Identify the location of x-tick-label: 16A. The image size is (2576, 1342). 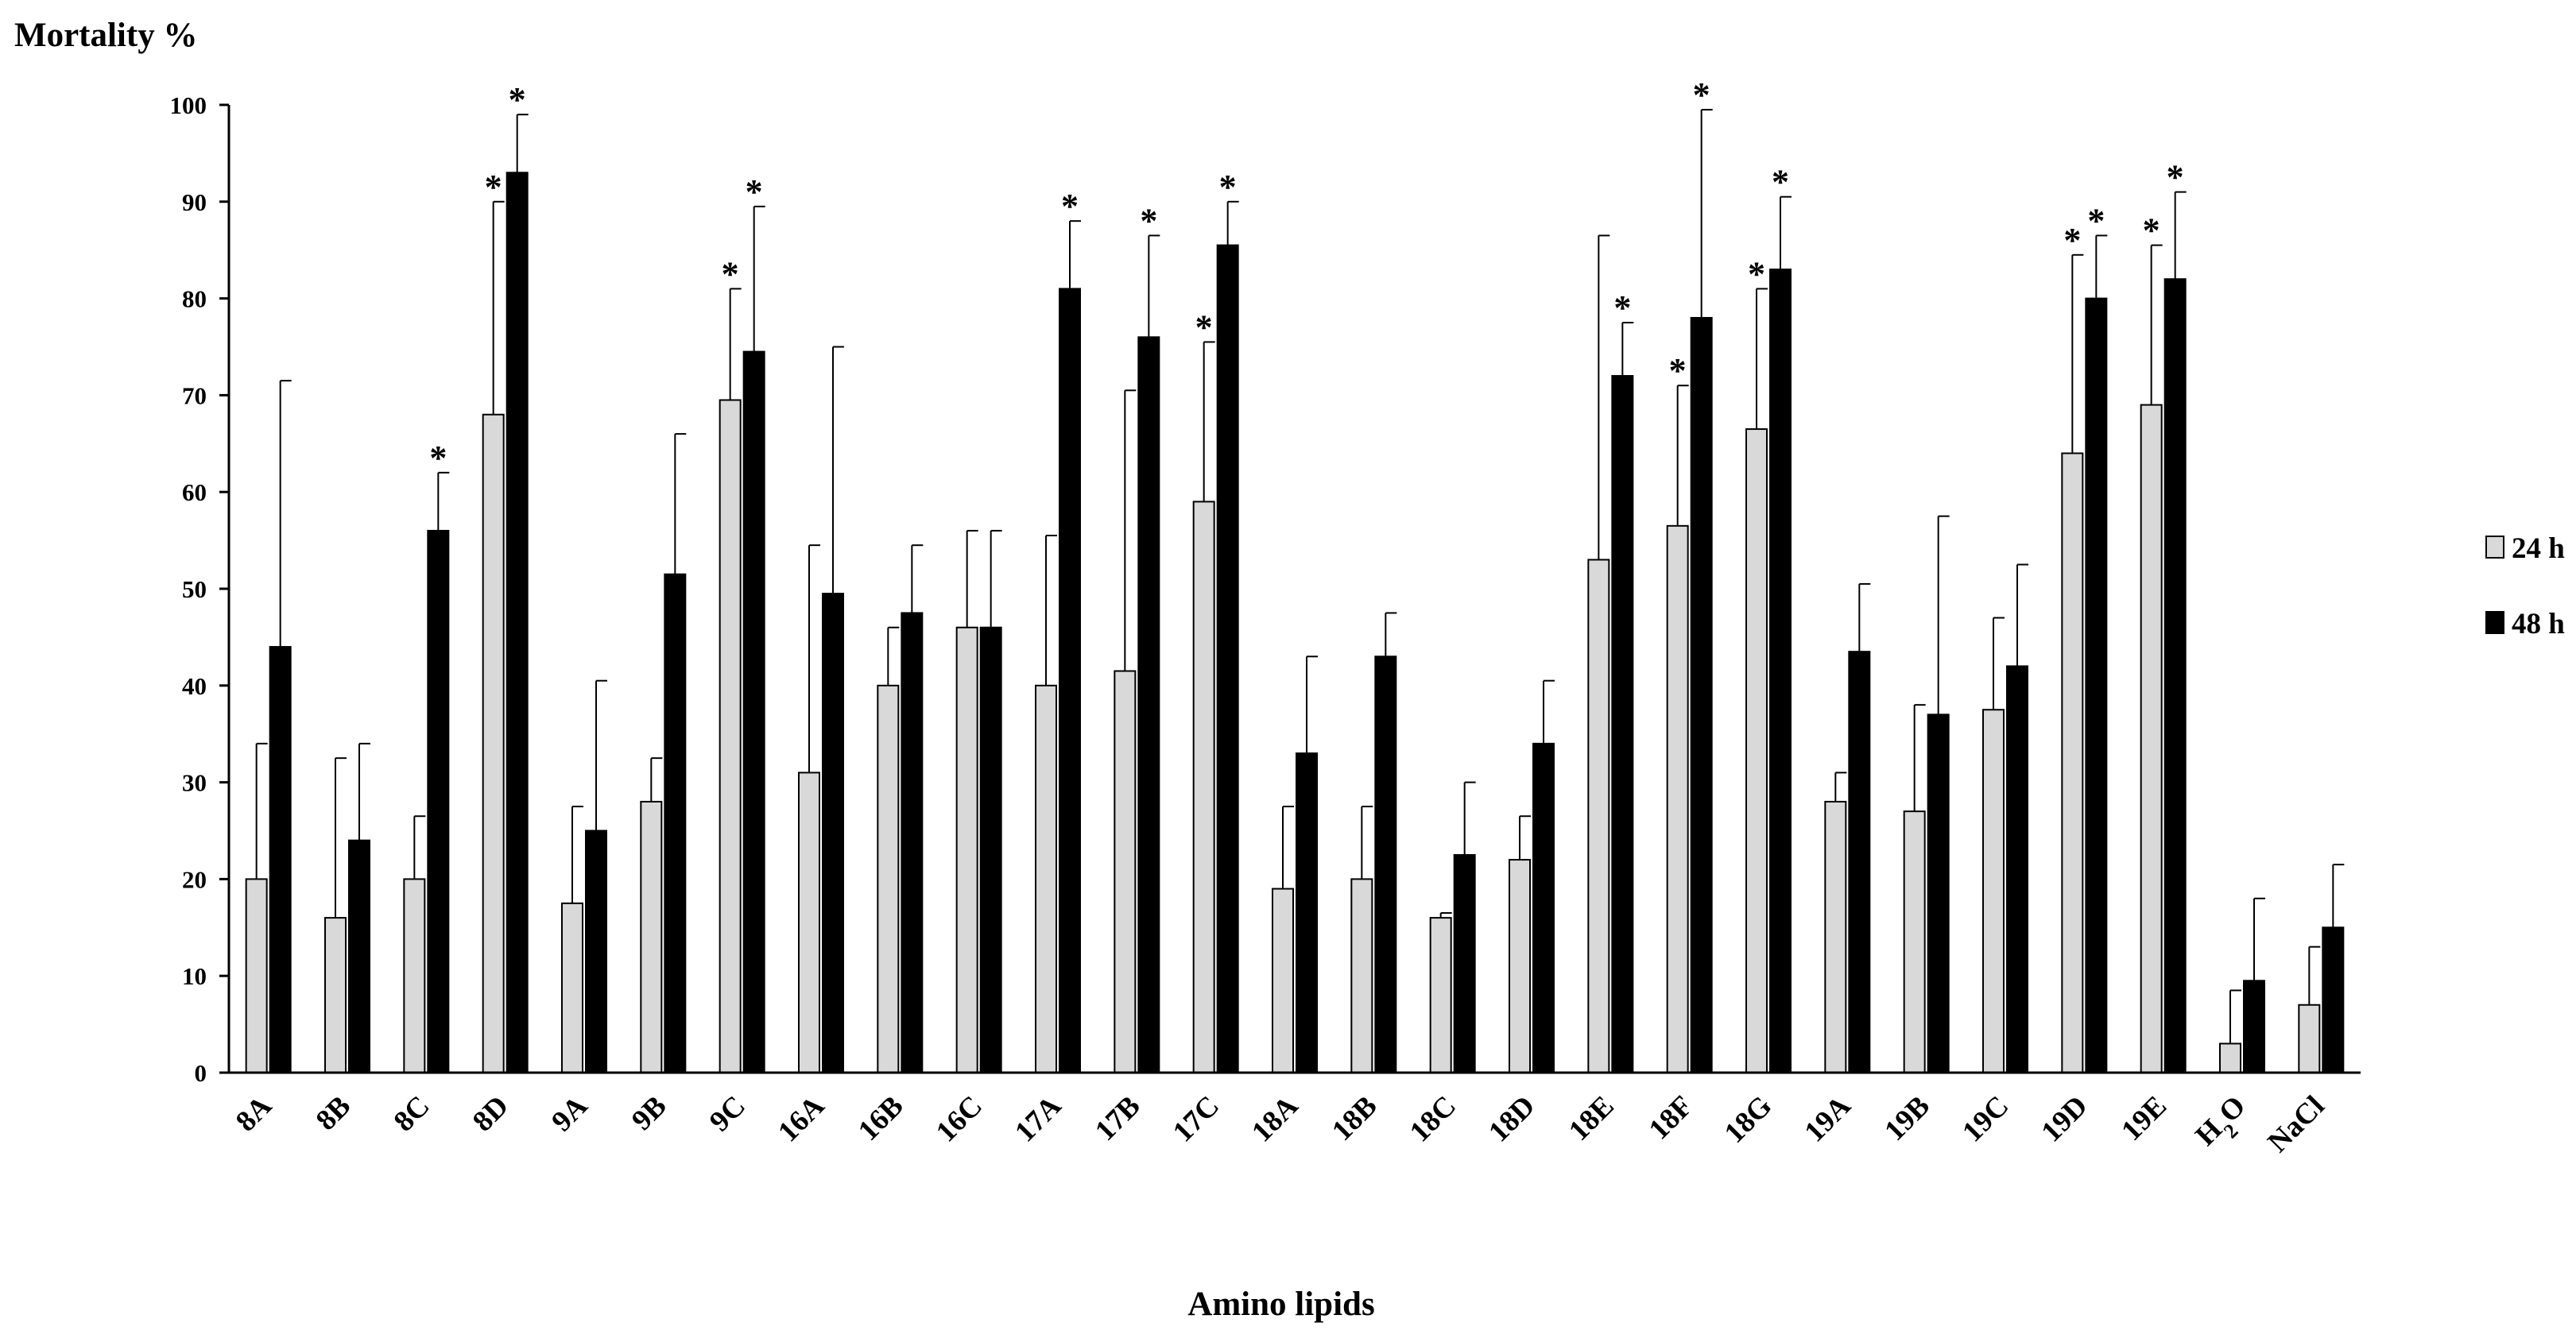
(801, 1118).